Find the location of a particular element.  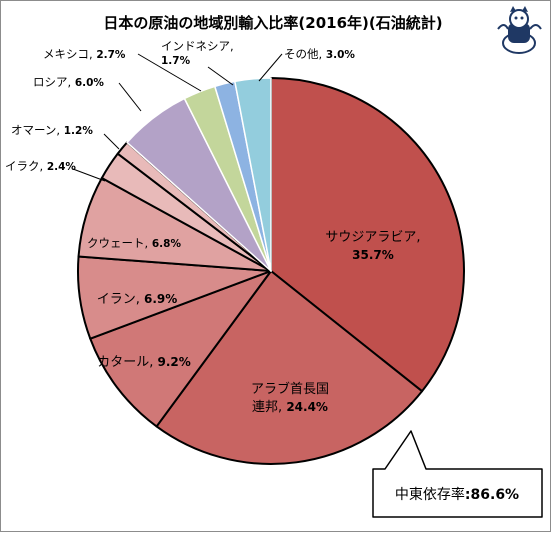

slice-label: ロシア, 6.0% is located at coordinates (68, 82).